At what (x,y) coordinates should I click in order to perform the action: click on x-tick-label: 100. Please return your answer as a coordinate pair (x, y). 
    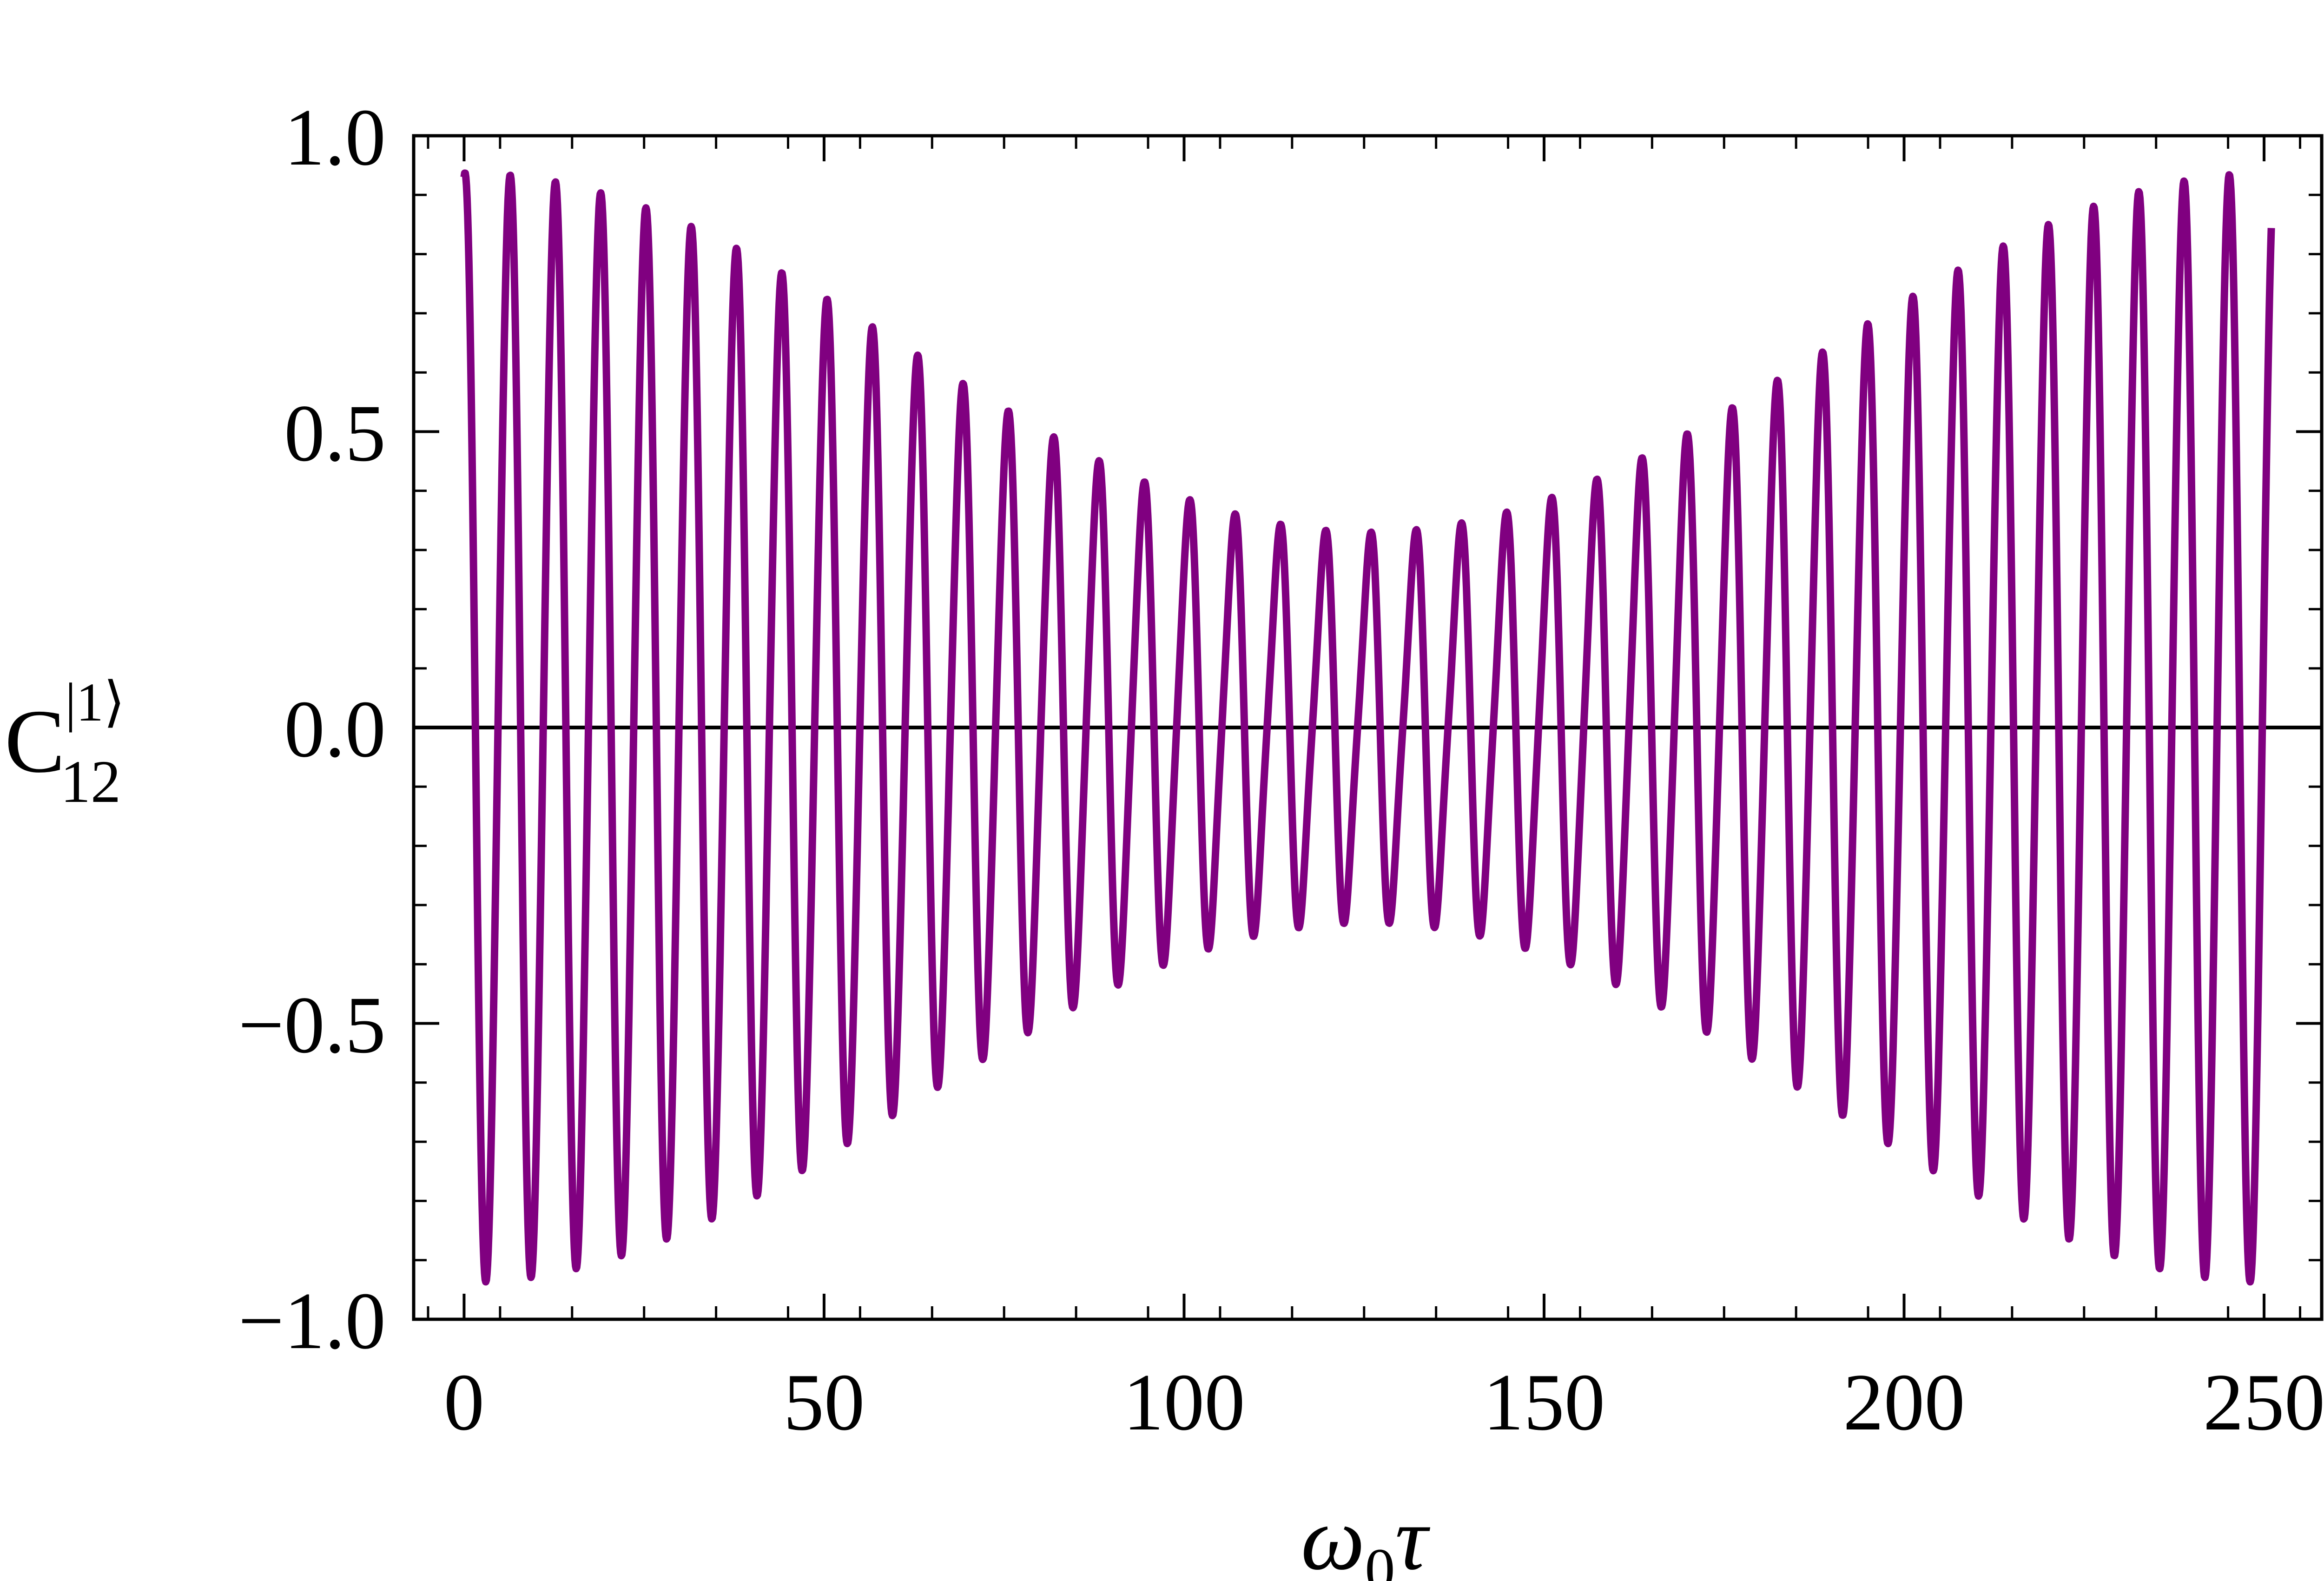
    Looking at the image, I should click on (1184, 1402).